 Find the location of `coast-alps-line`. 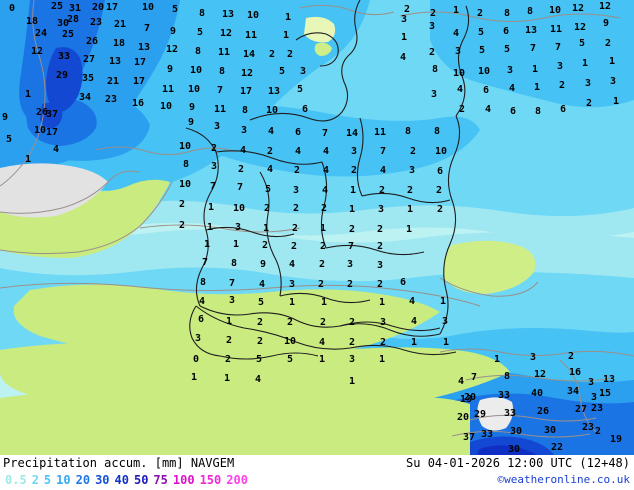

coast-alps-line is located at coordinates (240, 294).